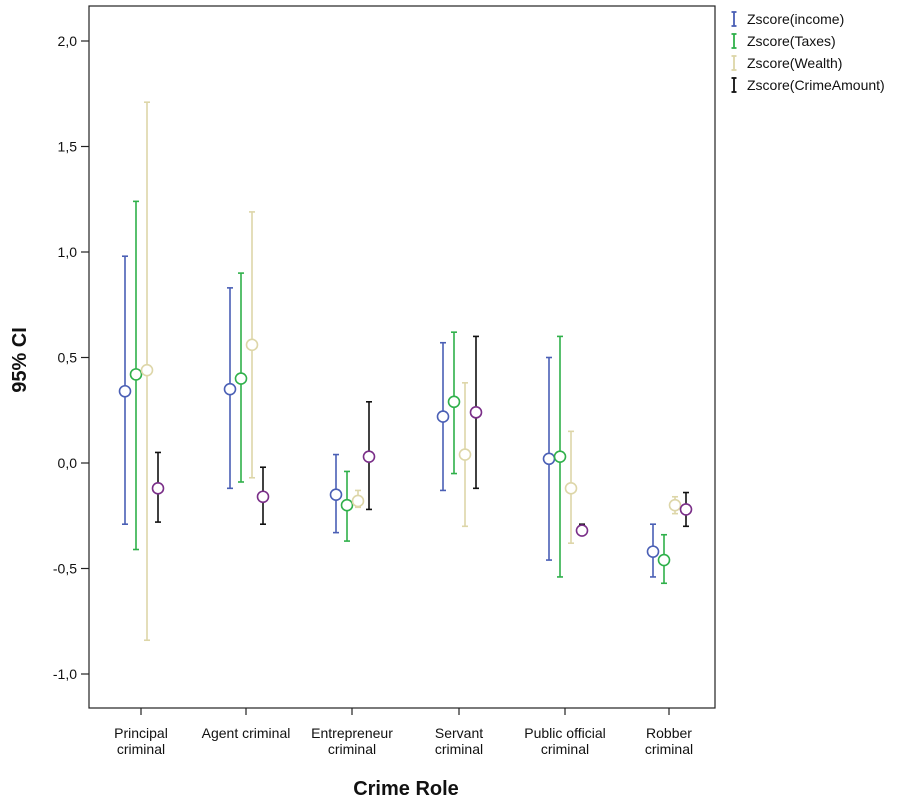 The image size is (923, 802). What do you see at coordinates (816, 85) in the screenshot?
I see `legend-label: Zscore(CrimeAmount)` at bounding box center [816, 85].